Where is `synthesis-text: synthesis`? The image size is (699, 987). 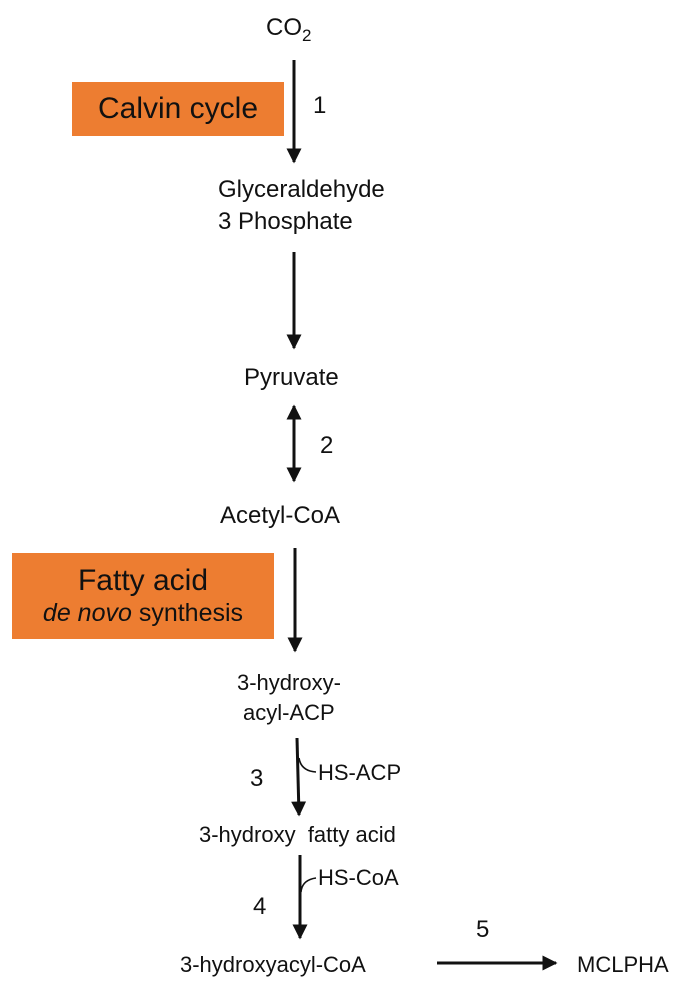 synthesis-text: synthesis is located at coordinates (187, 613).